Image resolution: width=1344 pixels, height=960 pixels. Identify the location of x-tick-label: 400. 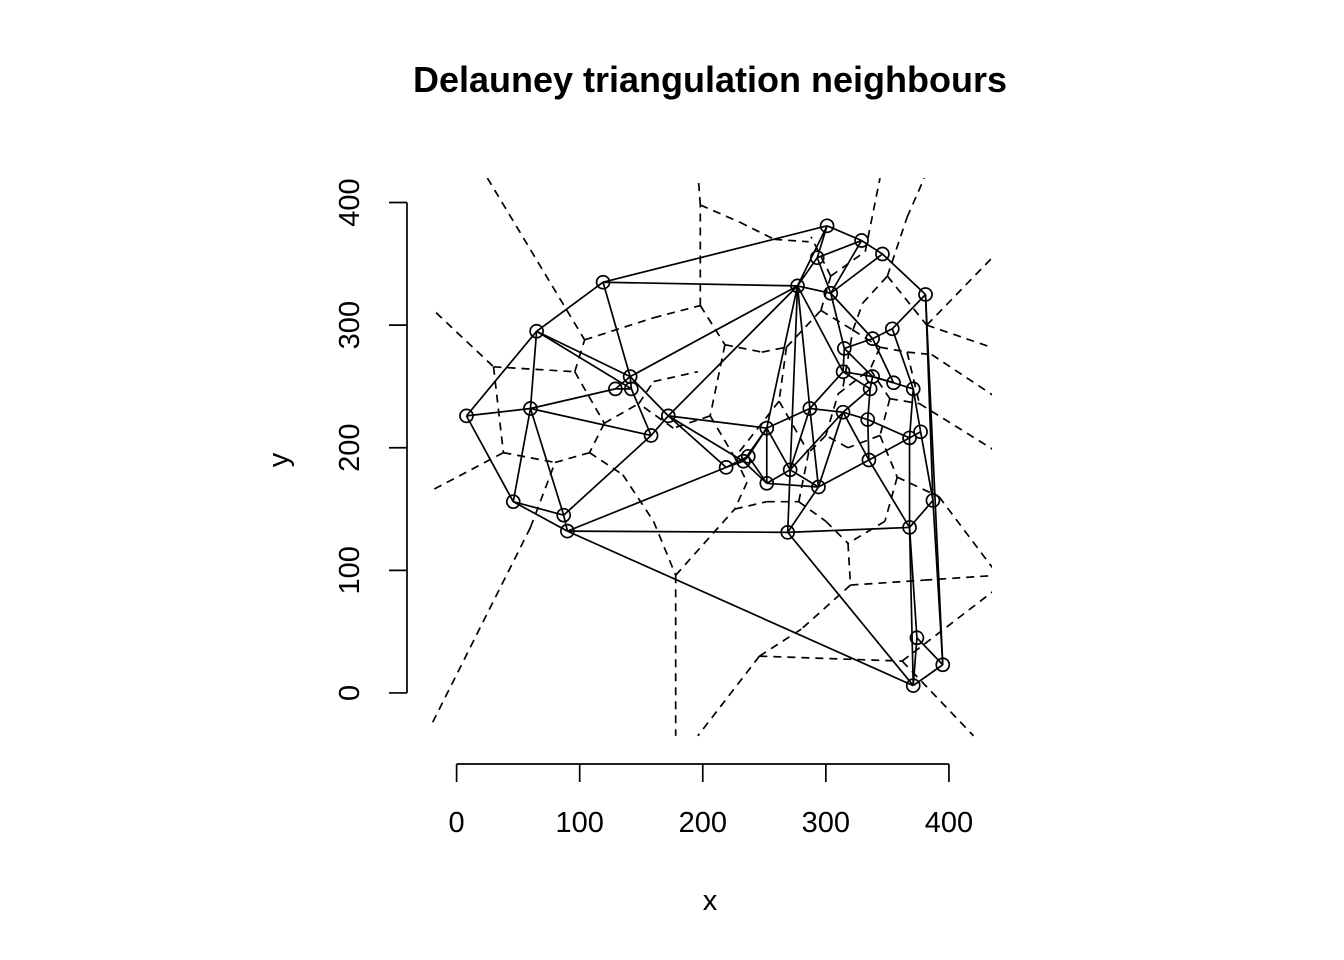
(949, 823).